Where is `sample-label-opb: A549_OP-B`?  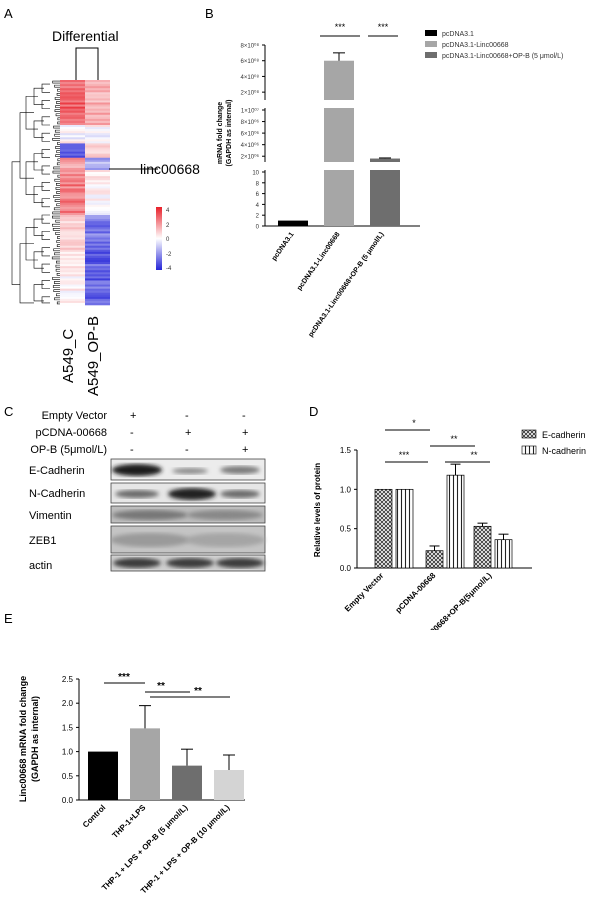
sample-label-opb: A549_OP-B is located at coordinates (93, 355).